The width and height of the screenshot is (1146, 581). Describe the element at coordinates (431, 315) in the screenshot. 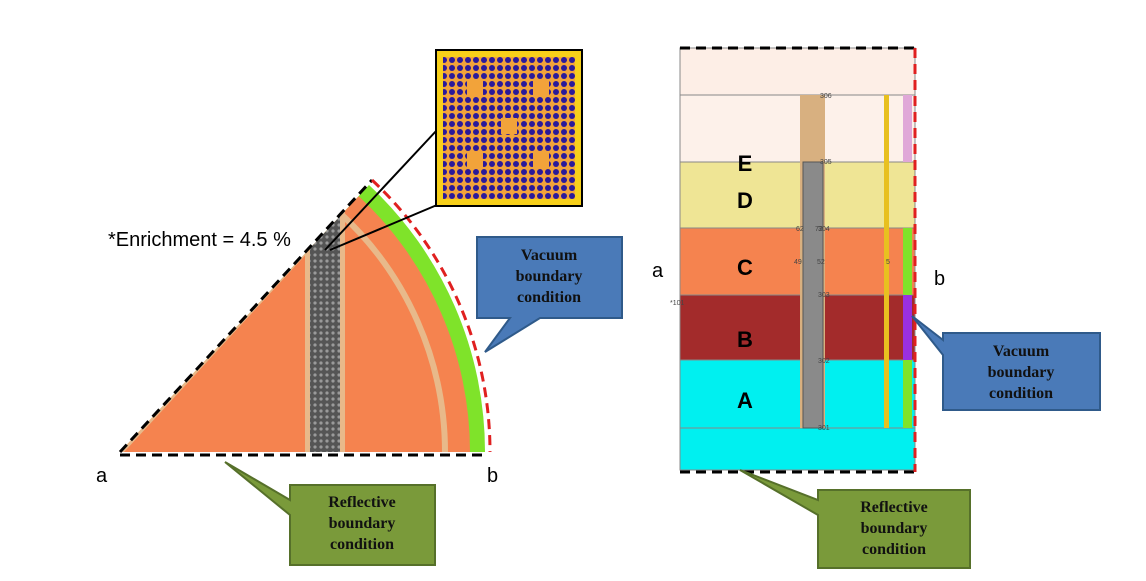

I see `vacuum-edge` at that location.